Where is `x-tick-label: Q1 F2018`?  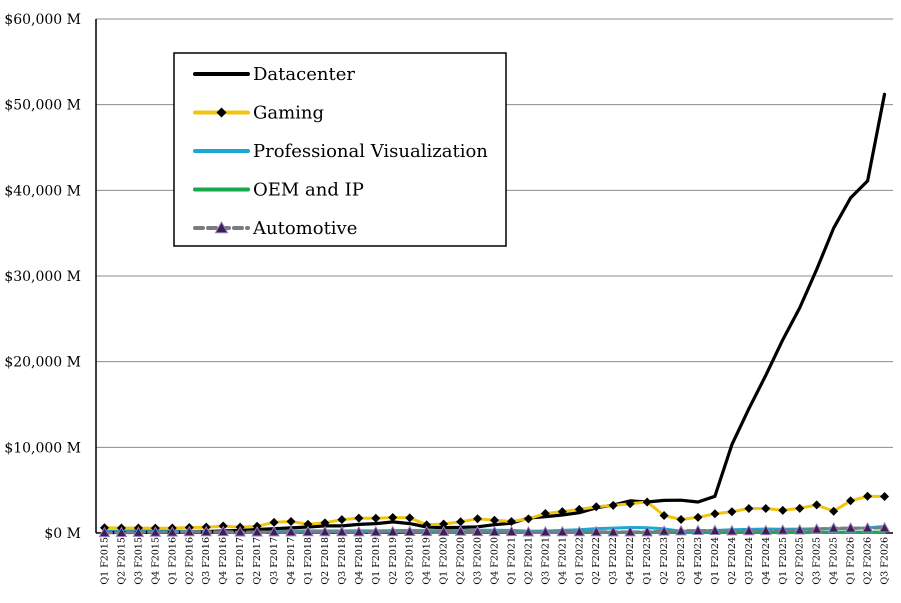 x-tick-label: Q1 F2018 is located at coordinates (308, 561).